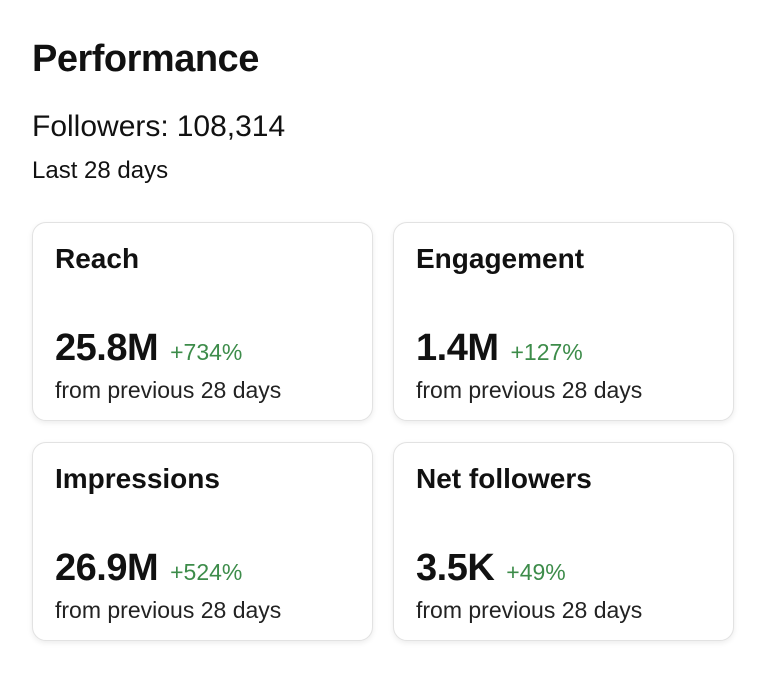 The height and width of the screenshot is (689, 768). I want to click on metric-value: 1.4M, so click(457, 348).